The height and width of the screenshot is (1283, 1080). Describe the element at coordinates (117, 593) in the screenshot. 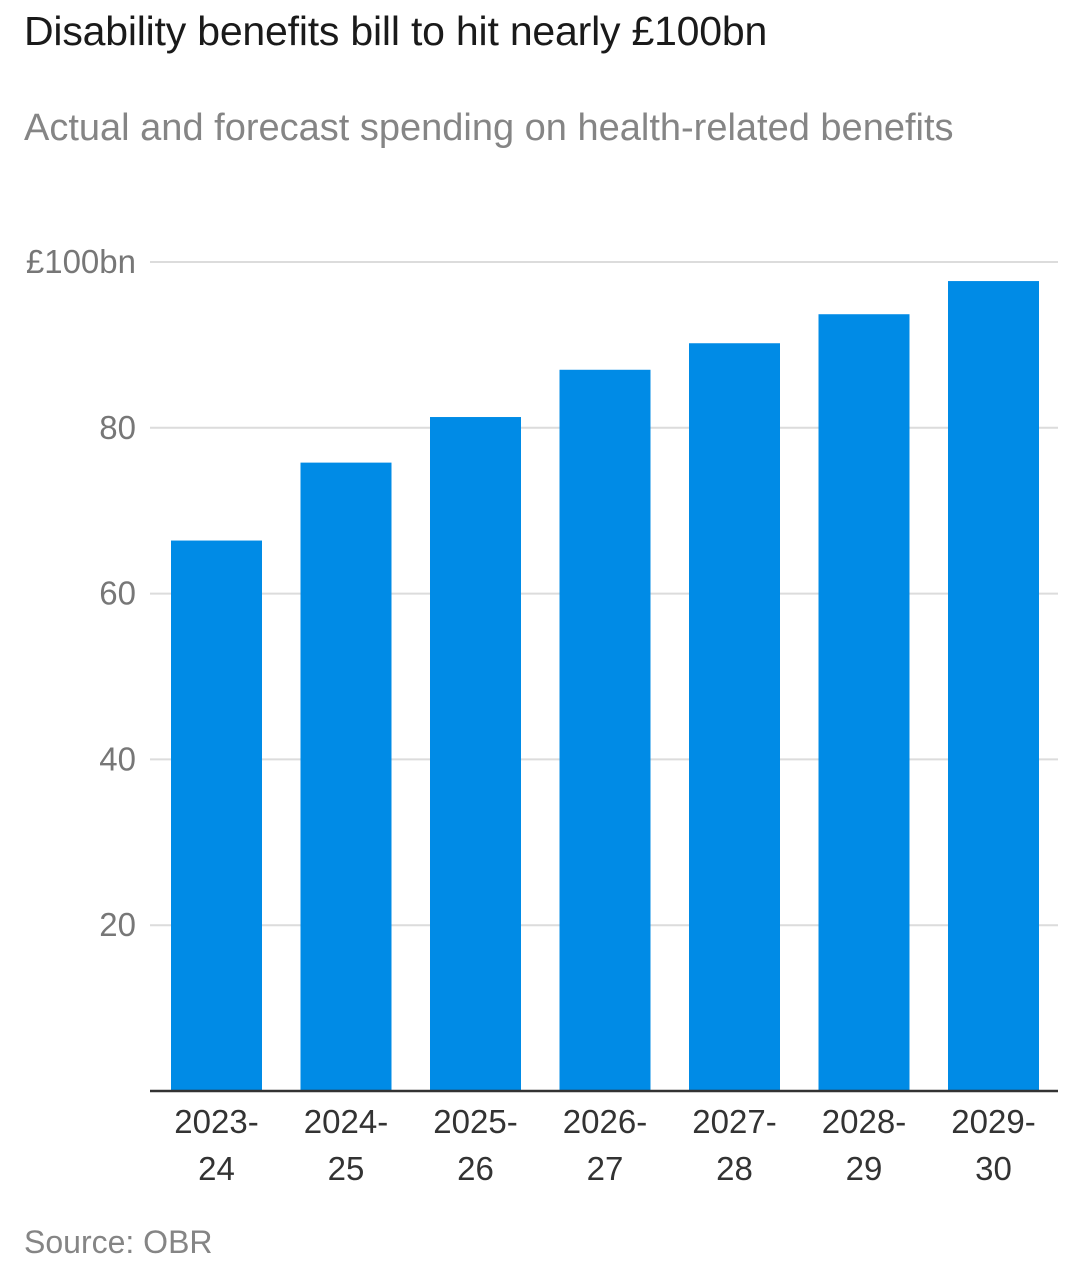

I see `y-tick-label: 60` at that location.